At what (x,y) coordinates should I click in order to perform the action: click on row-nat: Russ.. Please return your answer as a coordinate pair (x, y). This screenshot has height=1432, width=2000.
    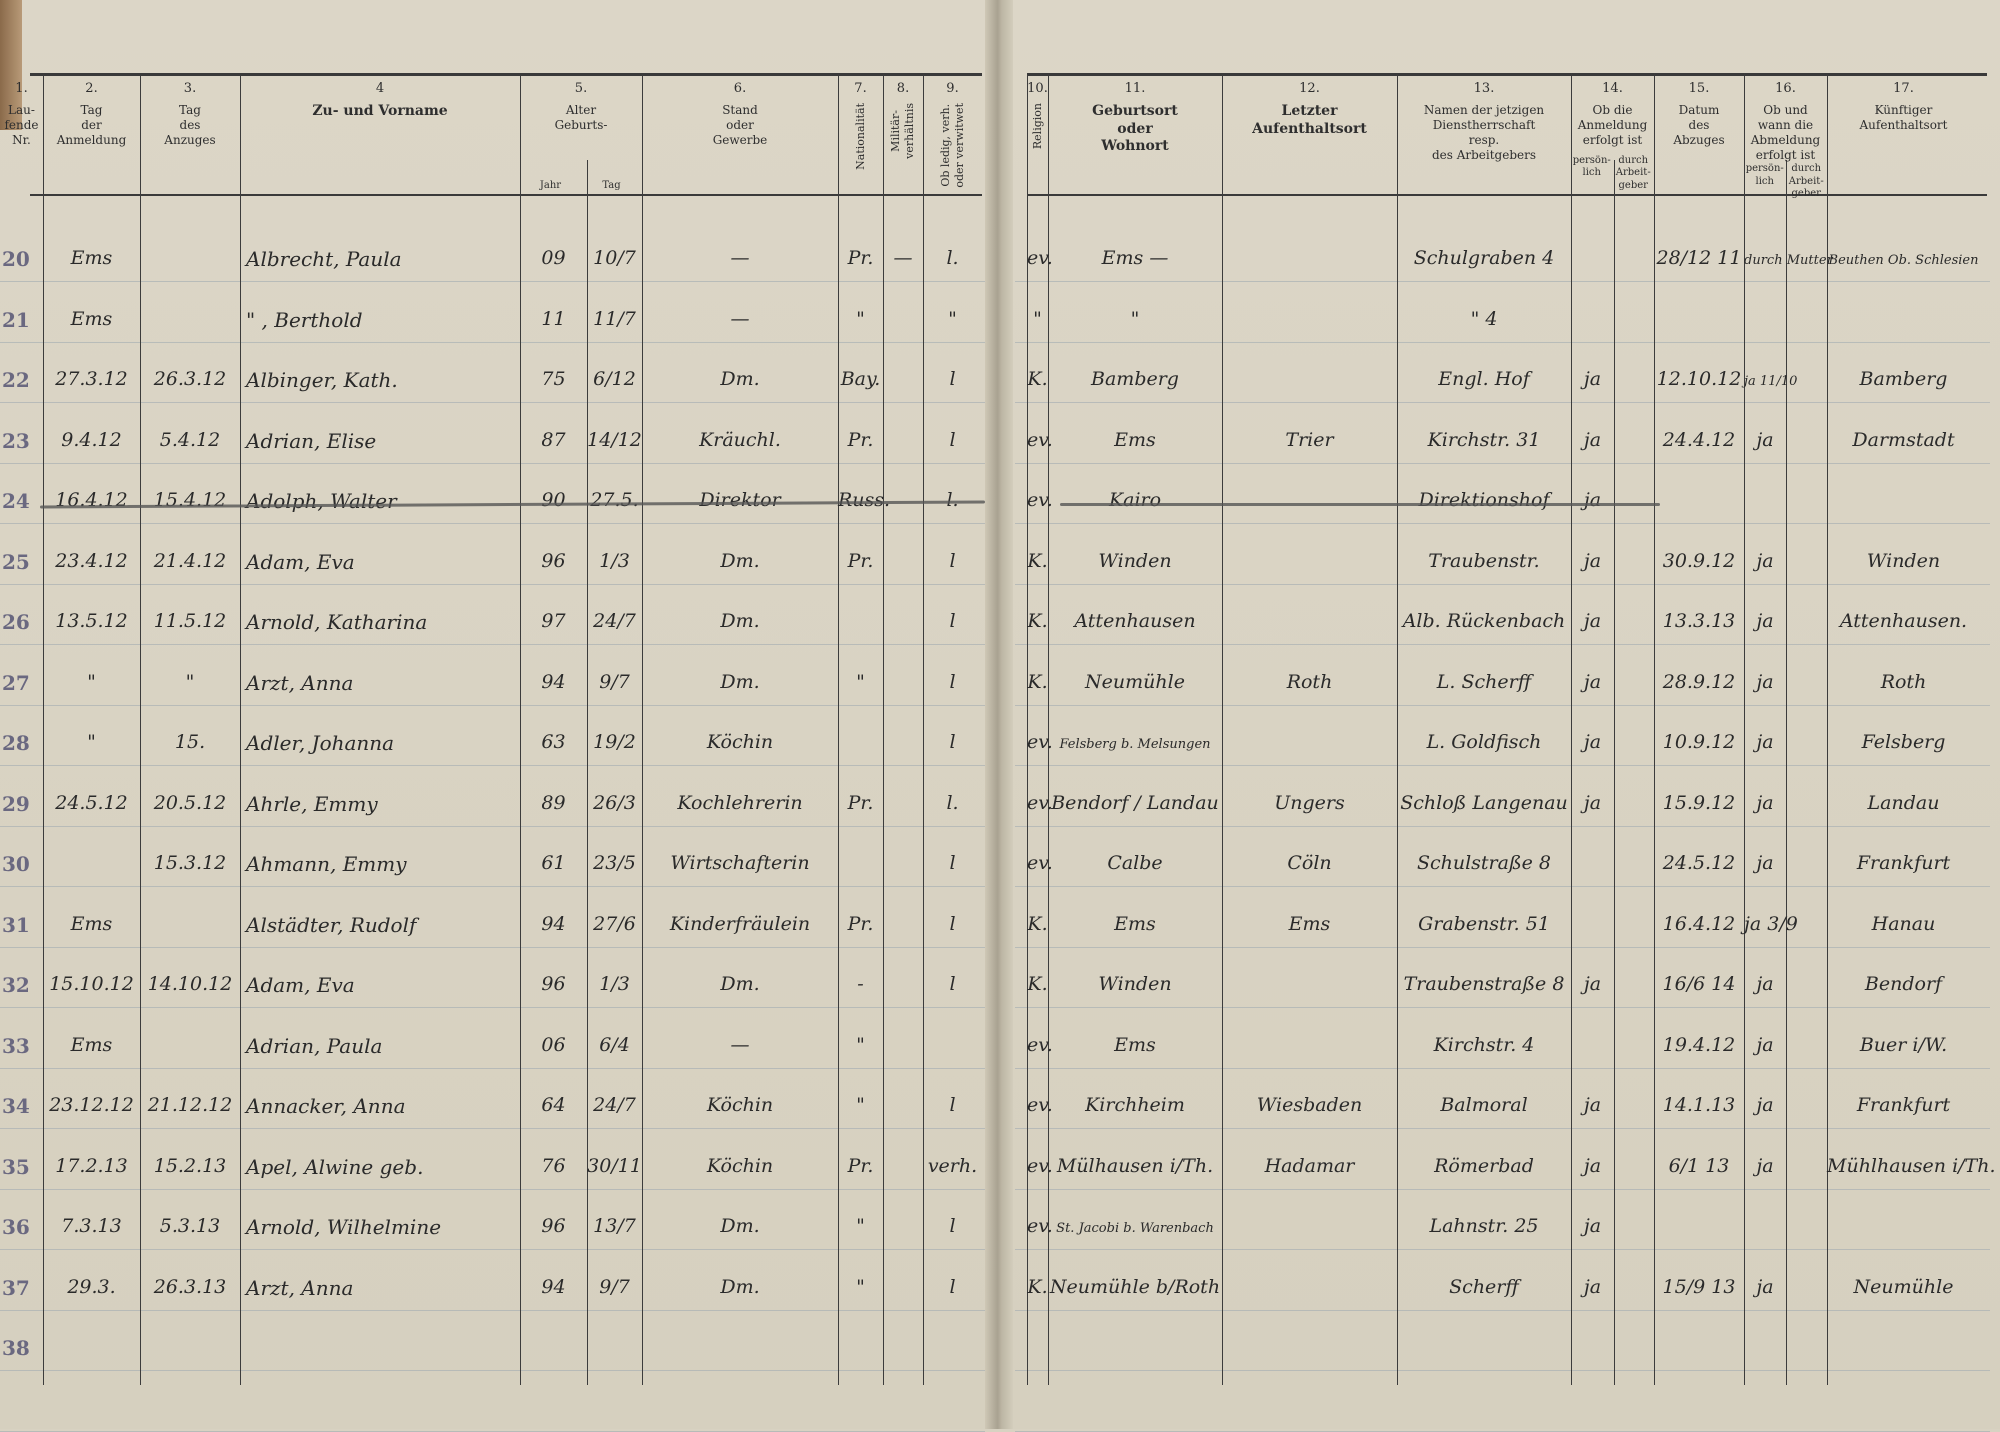
    Looking at the image, I should click on (864, 500).